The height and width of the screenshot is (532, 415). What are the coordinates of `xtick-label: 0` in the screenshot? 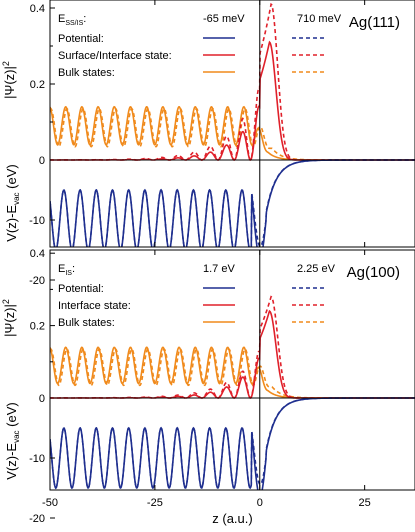 It's located at (260, 503).